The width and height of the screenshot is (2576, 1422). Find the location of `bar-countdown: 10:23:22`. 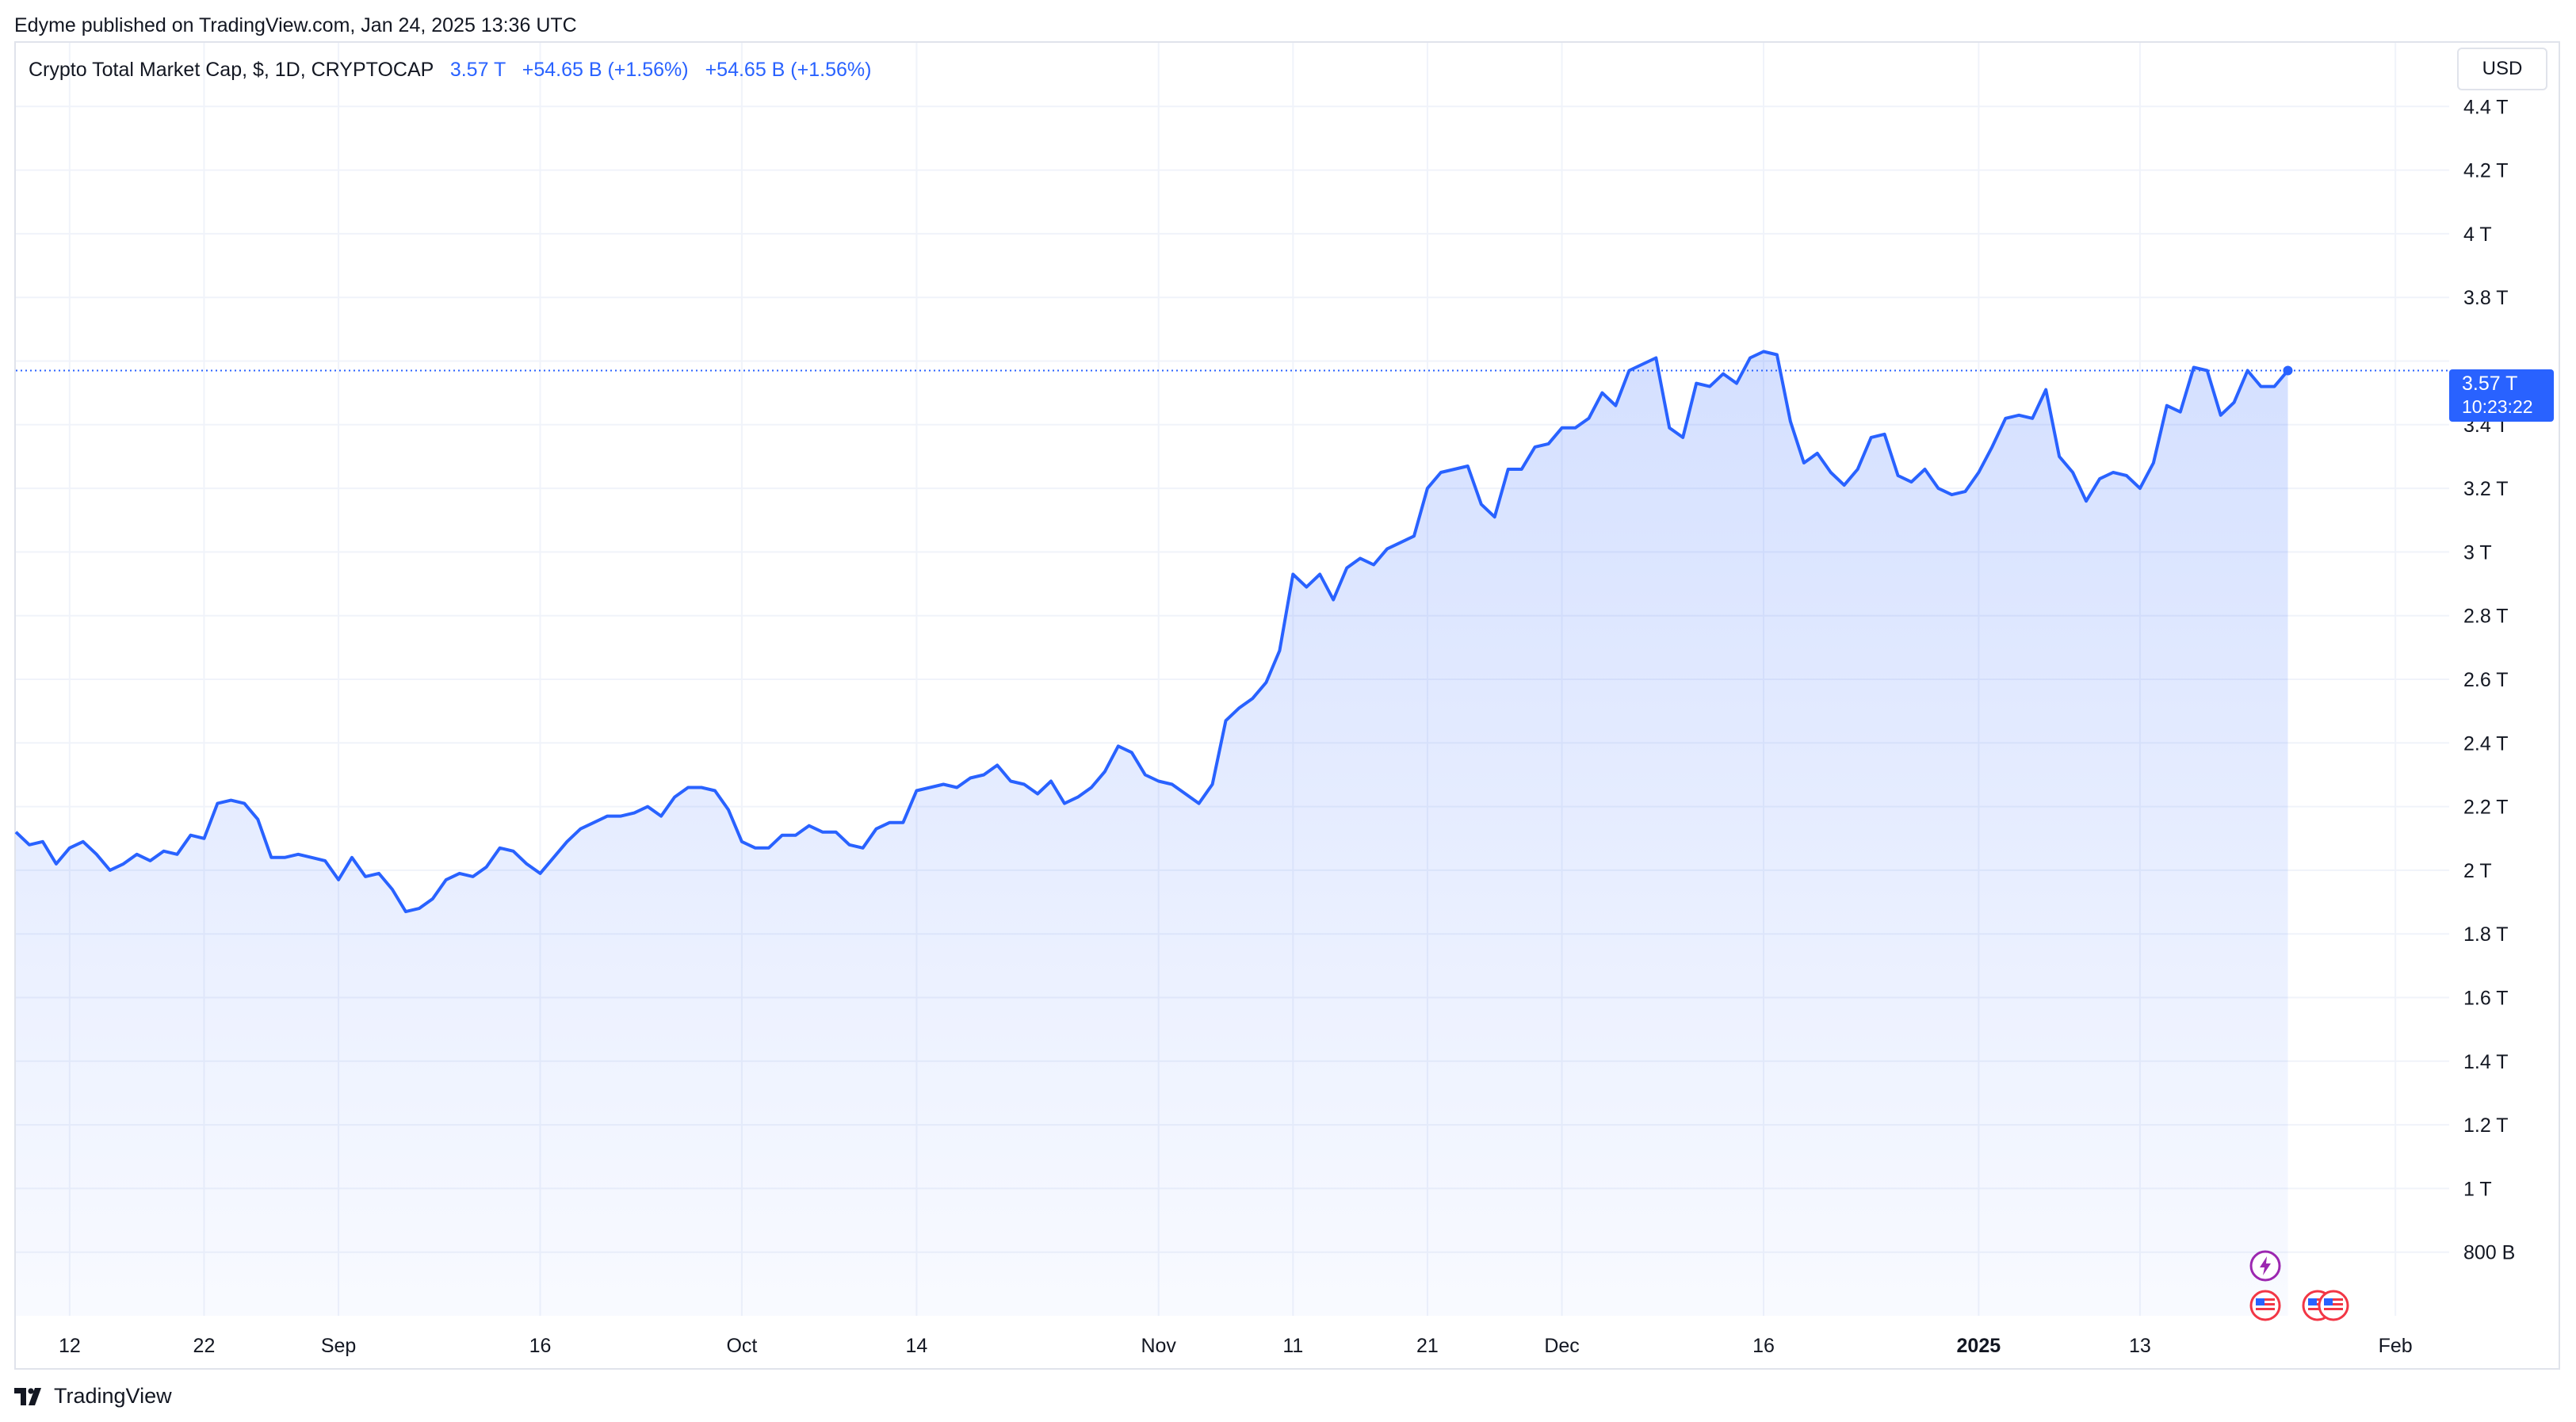

bar-countdown: 10:23:22 is located at coordinates (2497, 406).